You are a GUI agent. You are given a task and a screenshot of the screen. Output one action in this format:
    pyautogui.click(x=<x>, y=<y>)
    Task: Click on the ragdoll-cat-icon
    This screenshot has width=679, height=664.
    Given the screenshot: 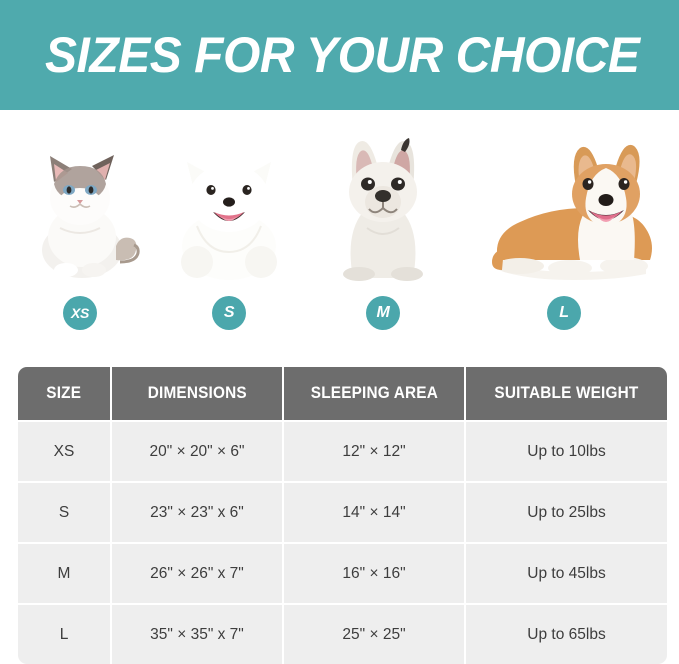 What is the action you would take?
    pyautogui.click(x=82, y=207)
    